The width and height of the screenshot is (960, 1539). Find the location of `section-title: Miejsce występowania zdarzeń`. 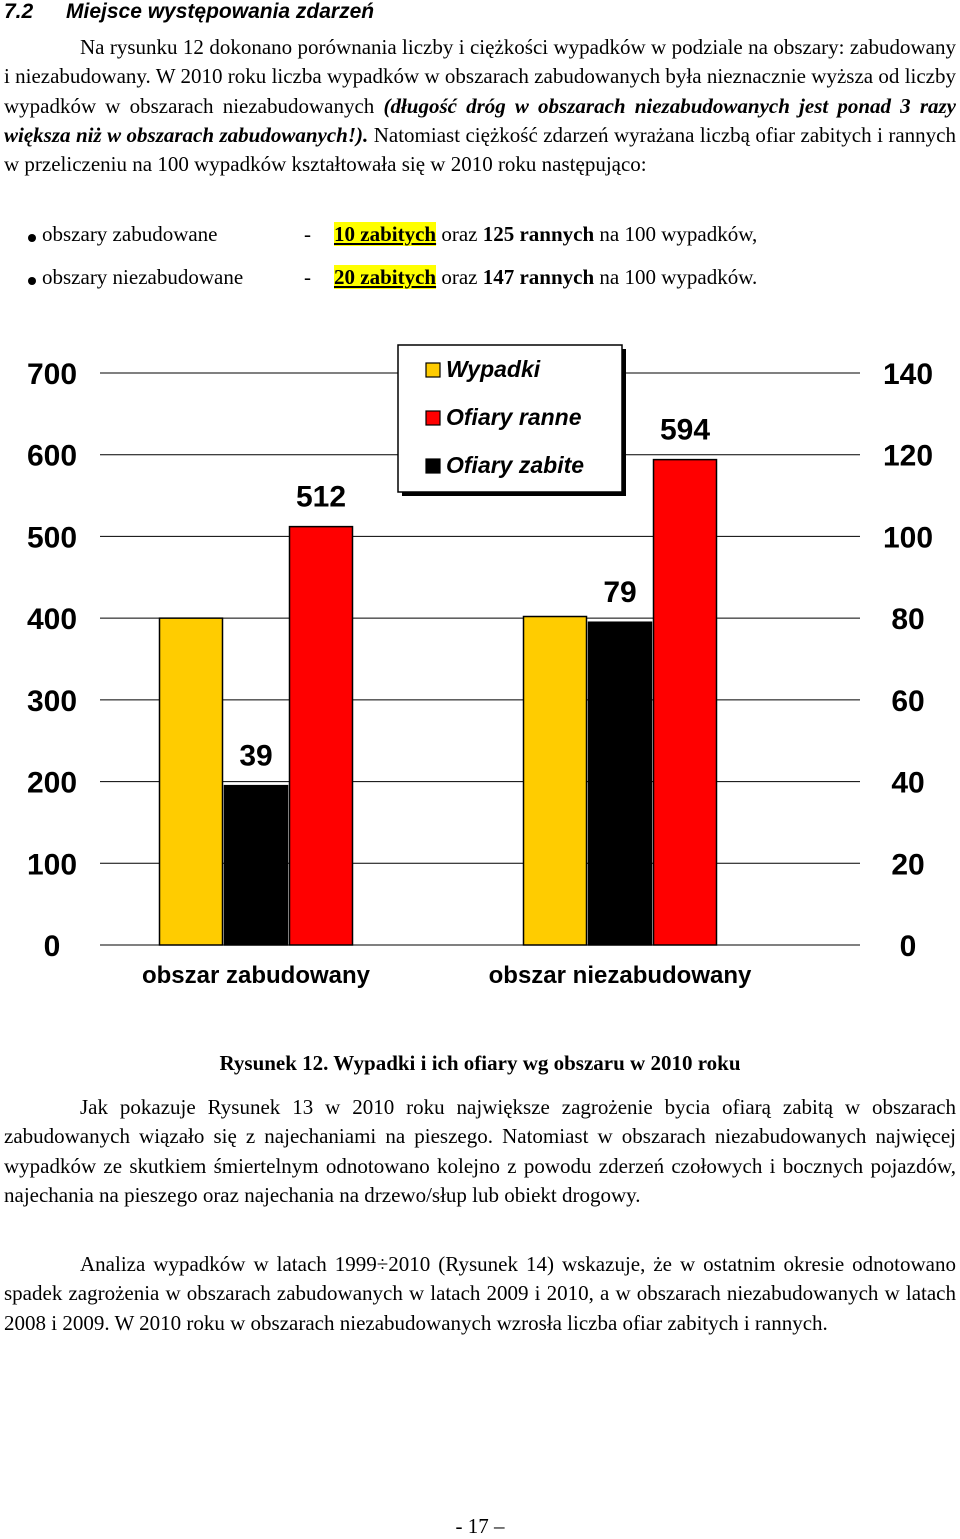

section-title: Miejsce występowania zdarzeń is located at coordinates (220, 11).